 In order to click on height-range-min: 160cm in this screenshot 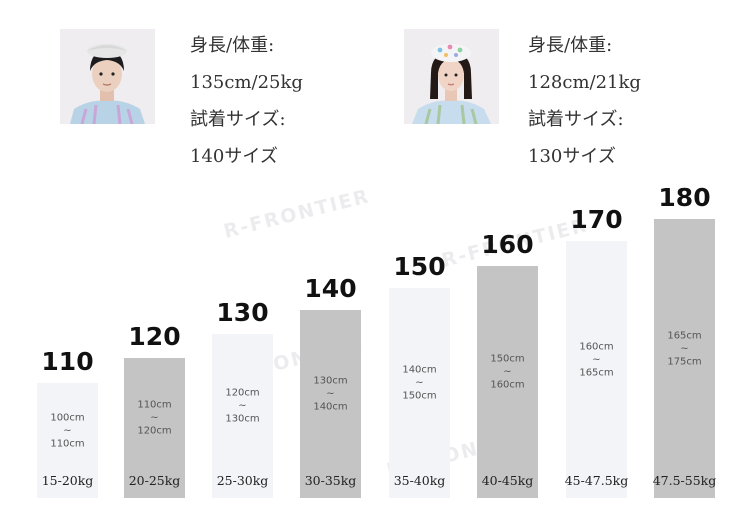, I will do `click(596, 346)`.